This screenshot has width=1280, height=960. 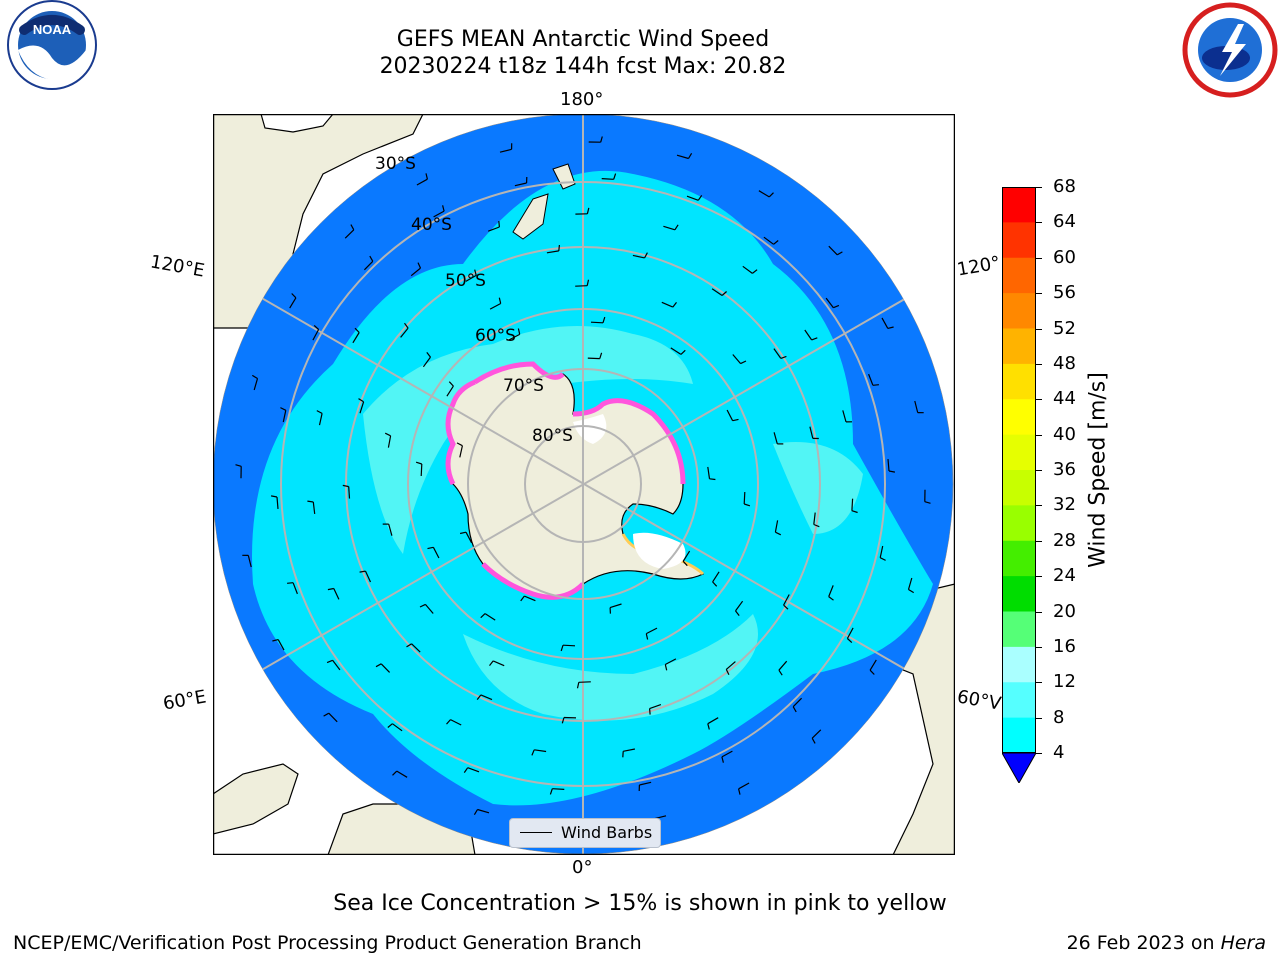 I want to click on ice-shelf-weddell, so click(x=659, y=550).